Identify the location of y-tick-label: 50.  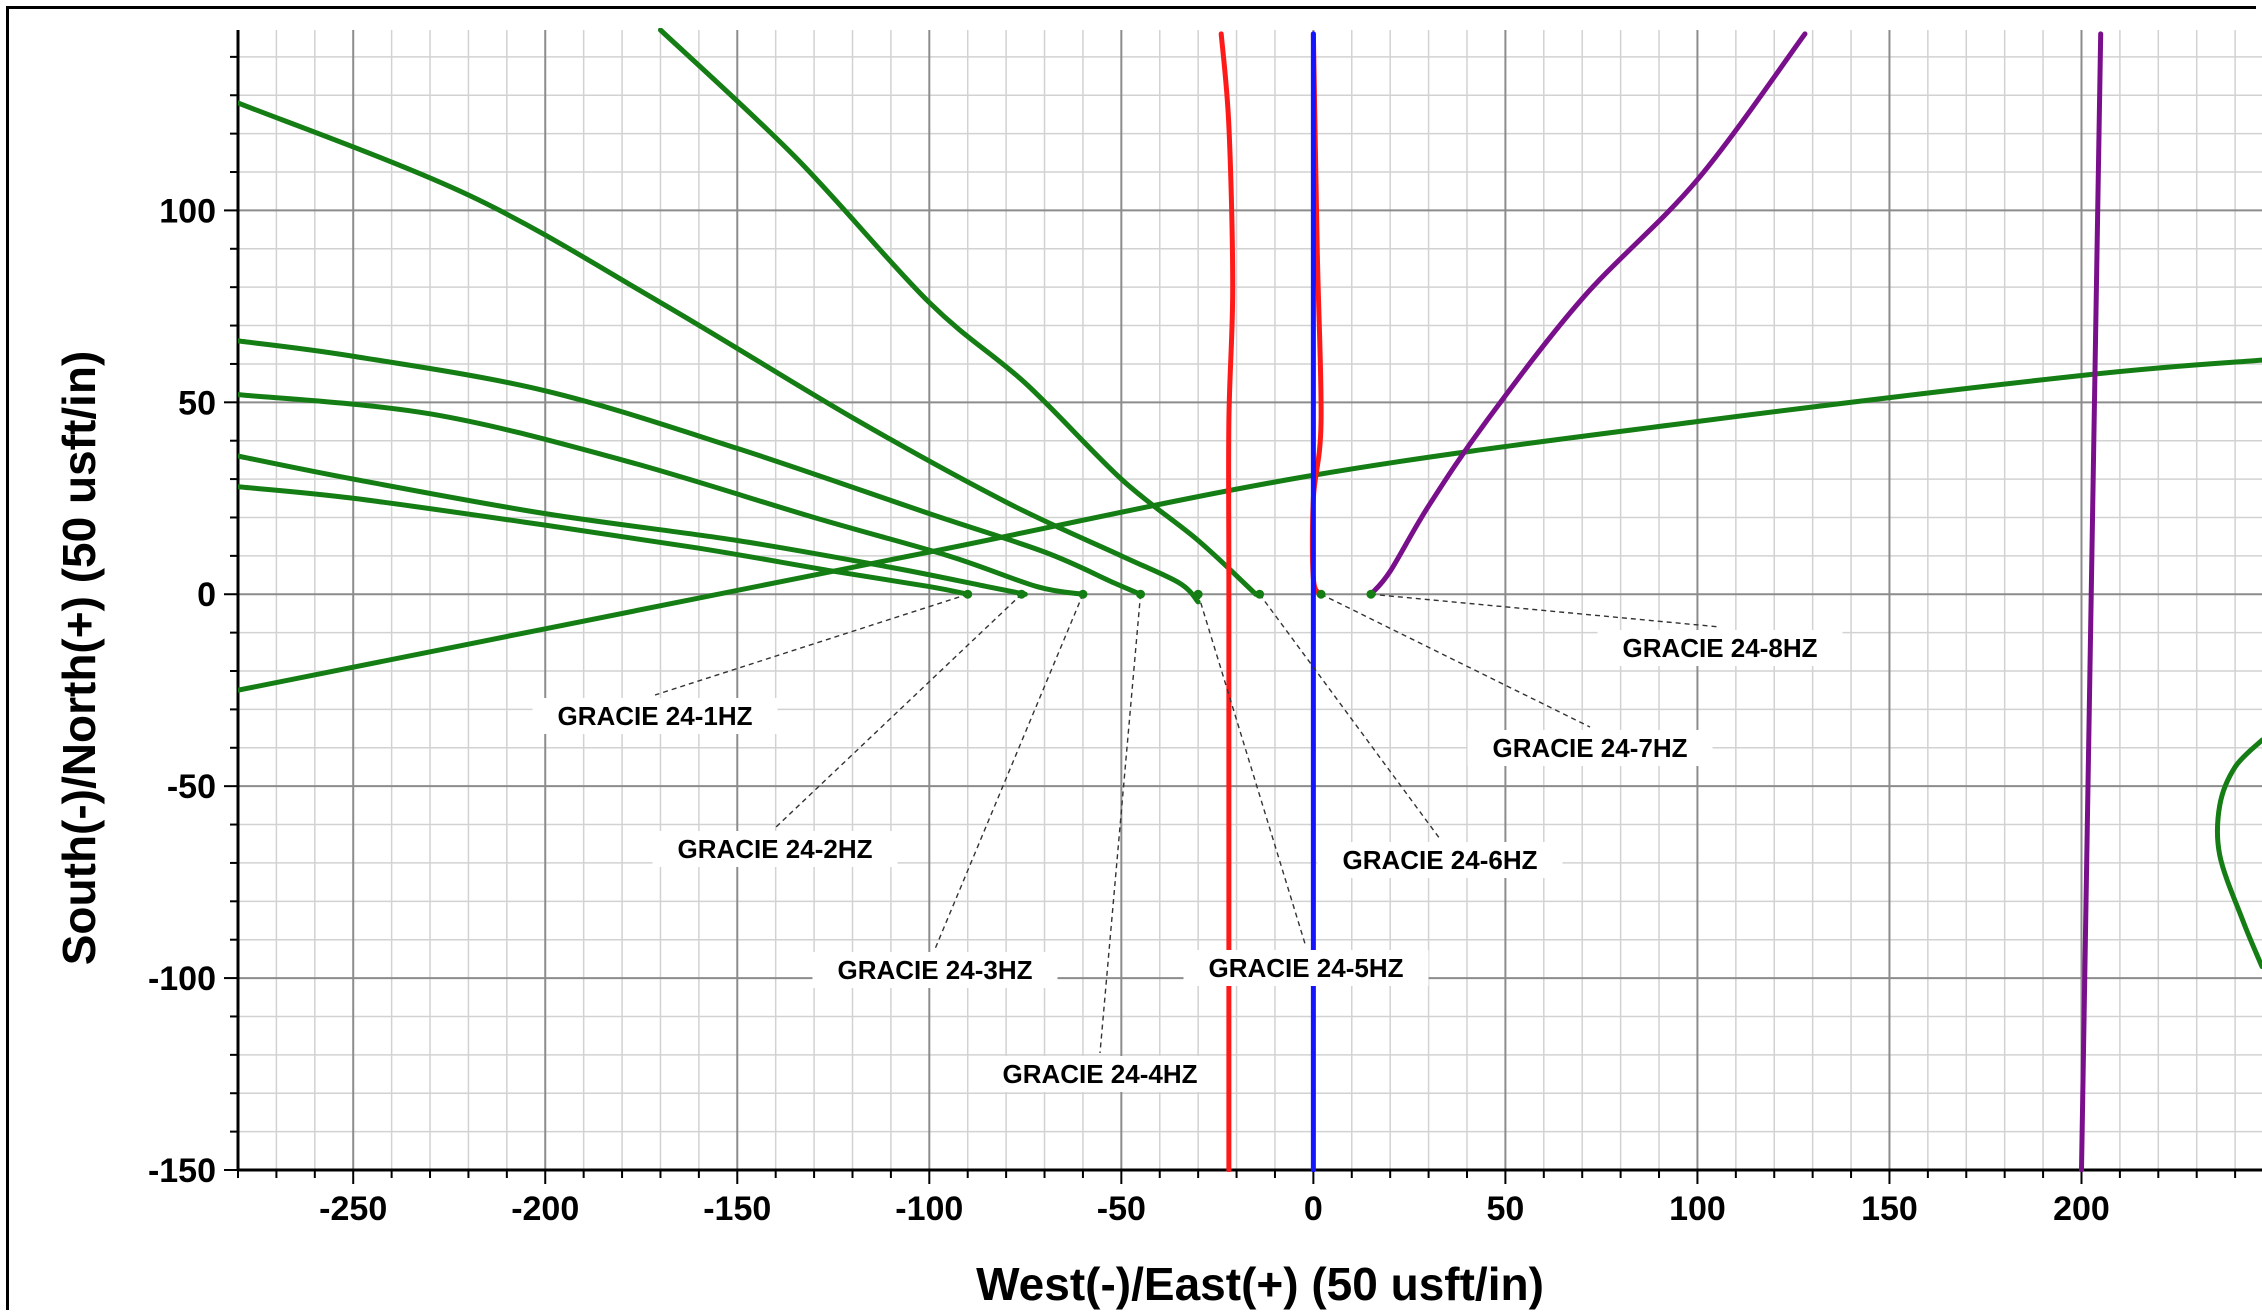
(197, 403).